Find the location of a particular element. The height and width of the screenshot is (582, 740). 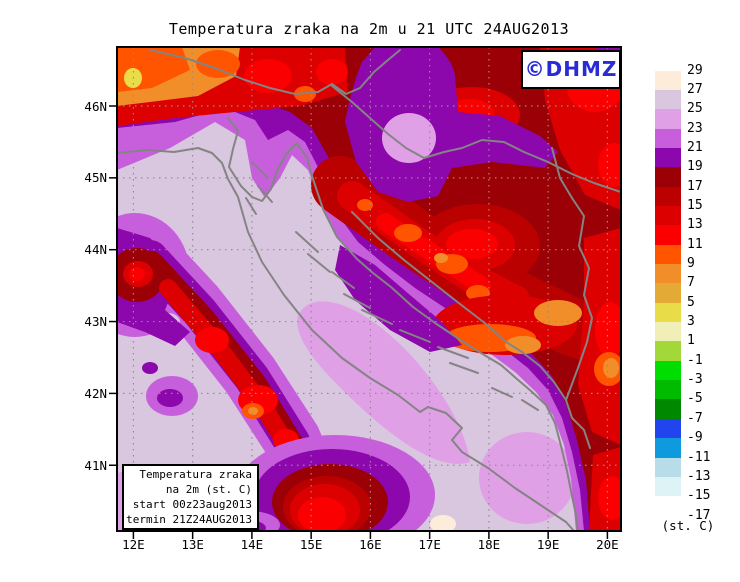

lat-label: 44N is located at coordinates (95, 250).